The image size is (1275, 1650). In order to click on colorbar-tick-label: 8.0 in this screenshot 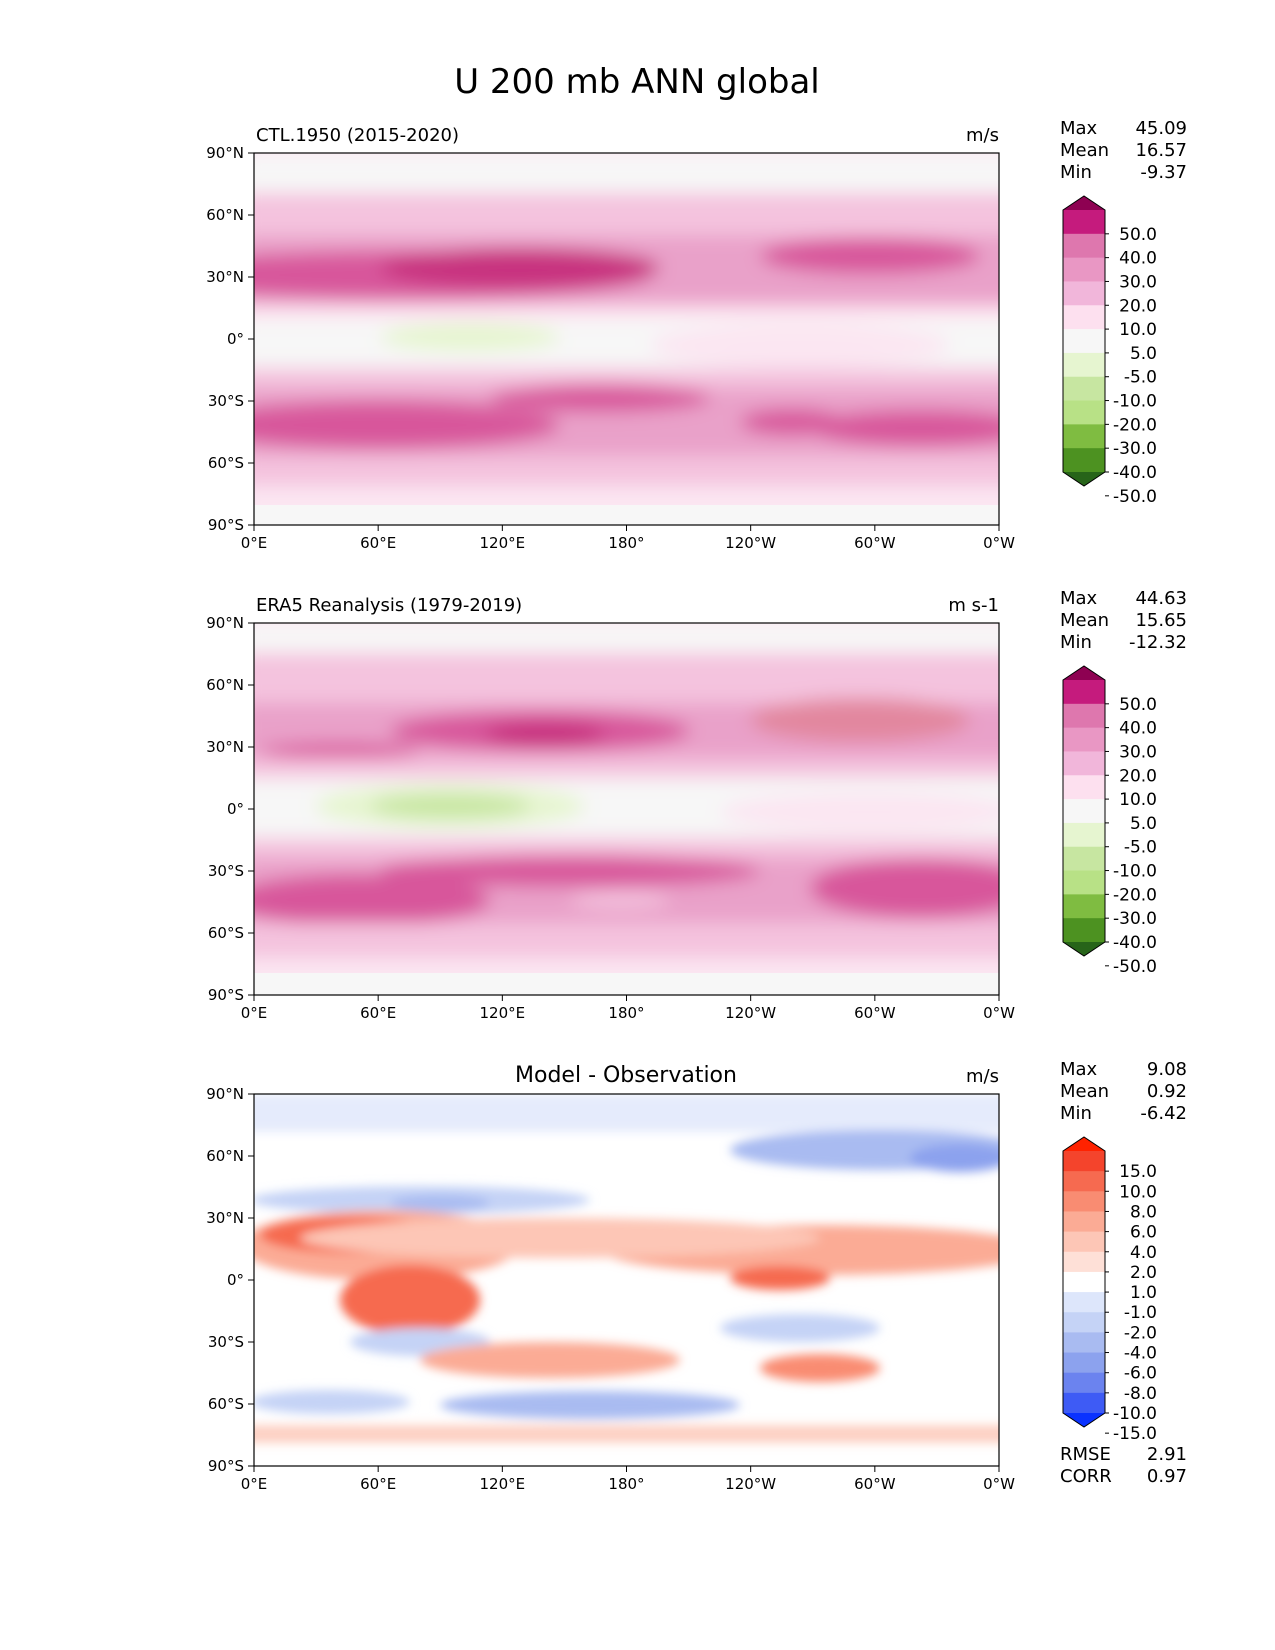, I will do `click(1143, 1212)`.